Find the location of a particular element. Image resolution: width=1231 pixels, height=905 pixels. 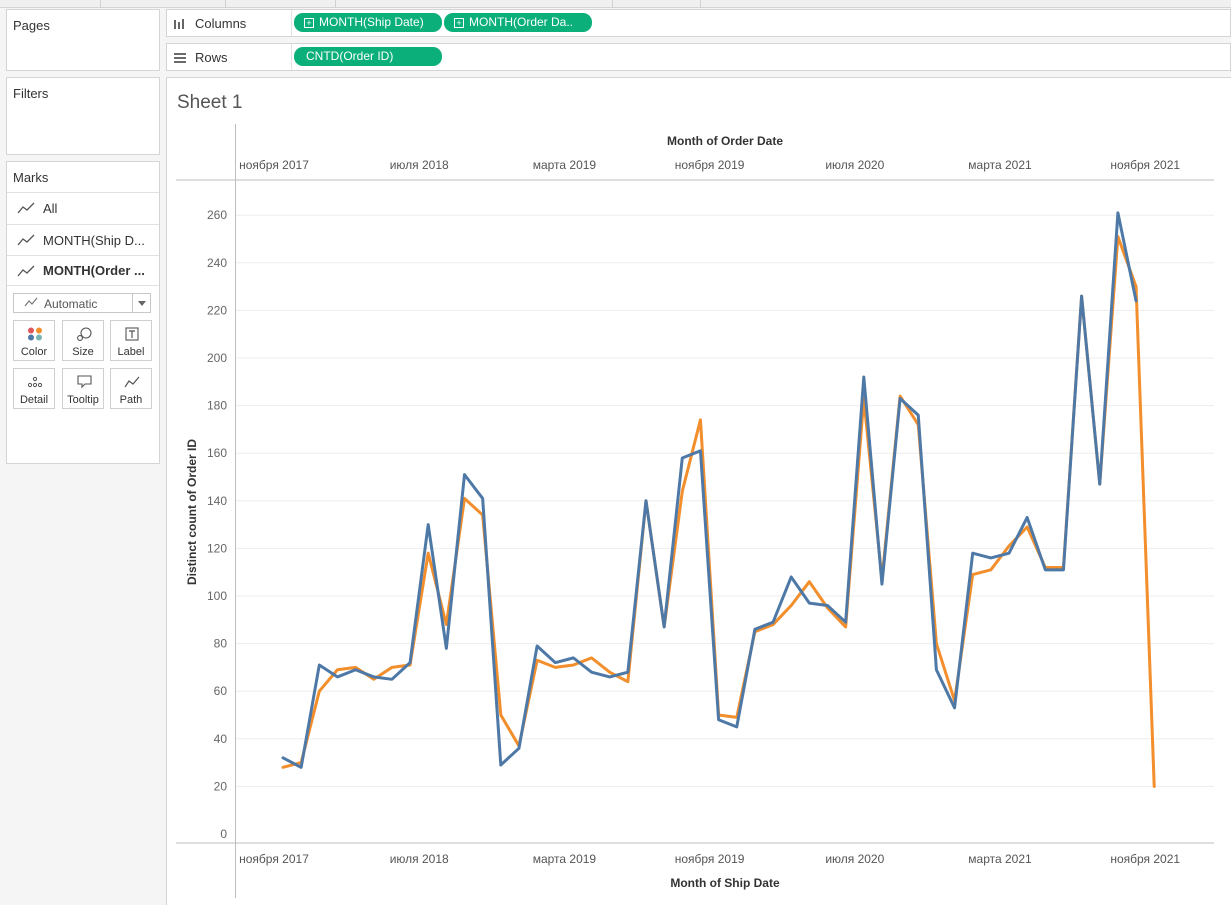

x-tick-label: марта 2021 is located at coordinates (1000, 859).